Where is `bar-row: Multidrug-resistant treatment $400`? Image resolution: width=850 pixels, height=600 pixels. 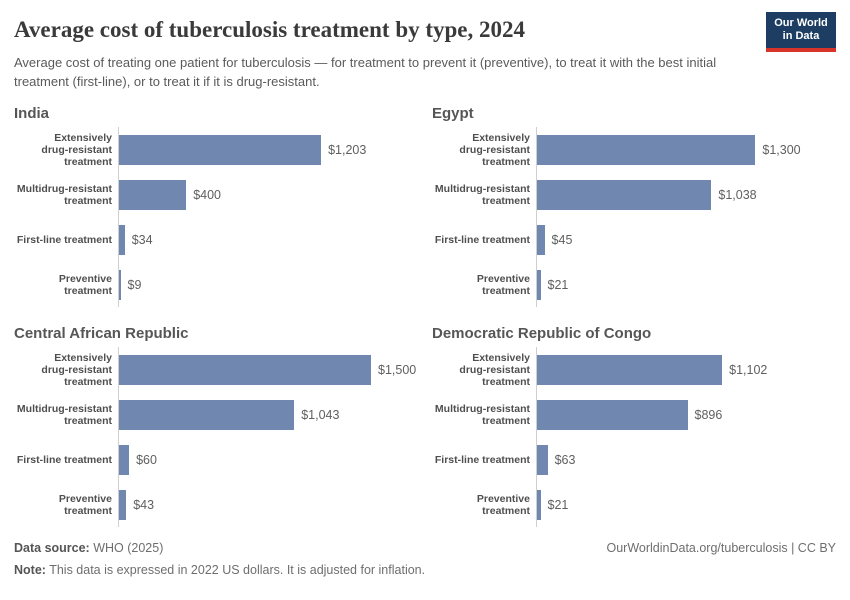
bar-row: Multidrug-resistant treatment $400 is located at coordinates (216, 194).